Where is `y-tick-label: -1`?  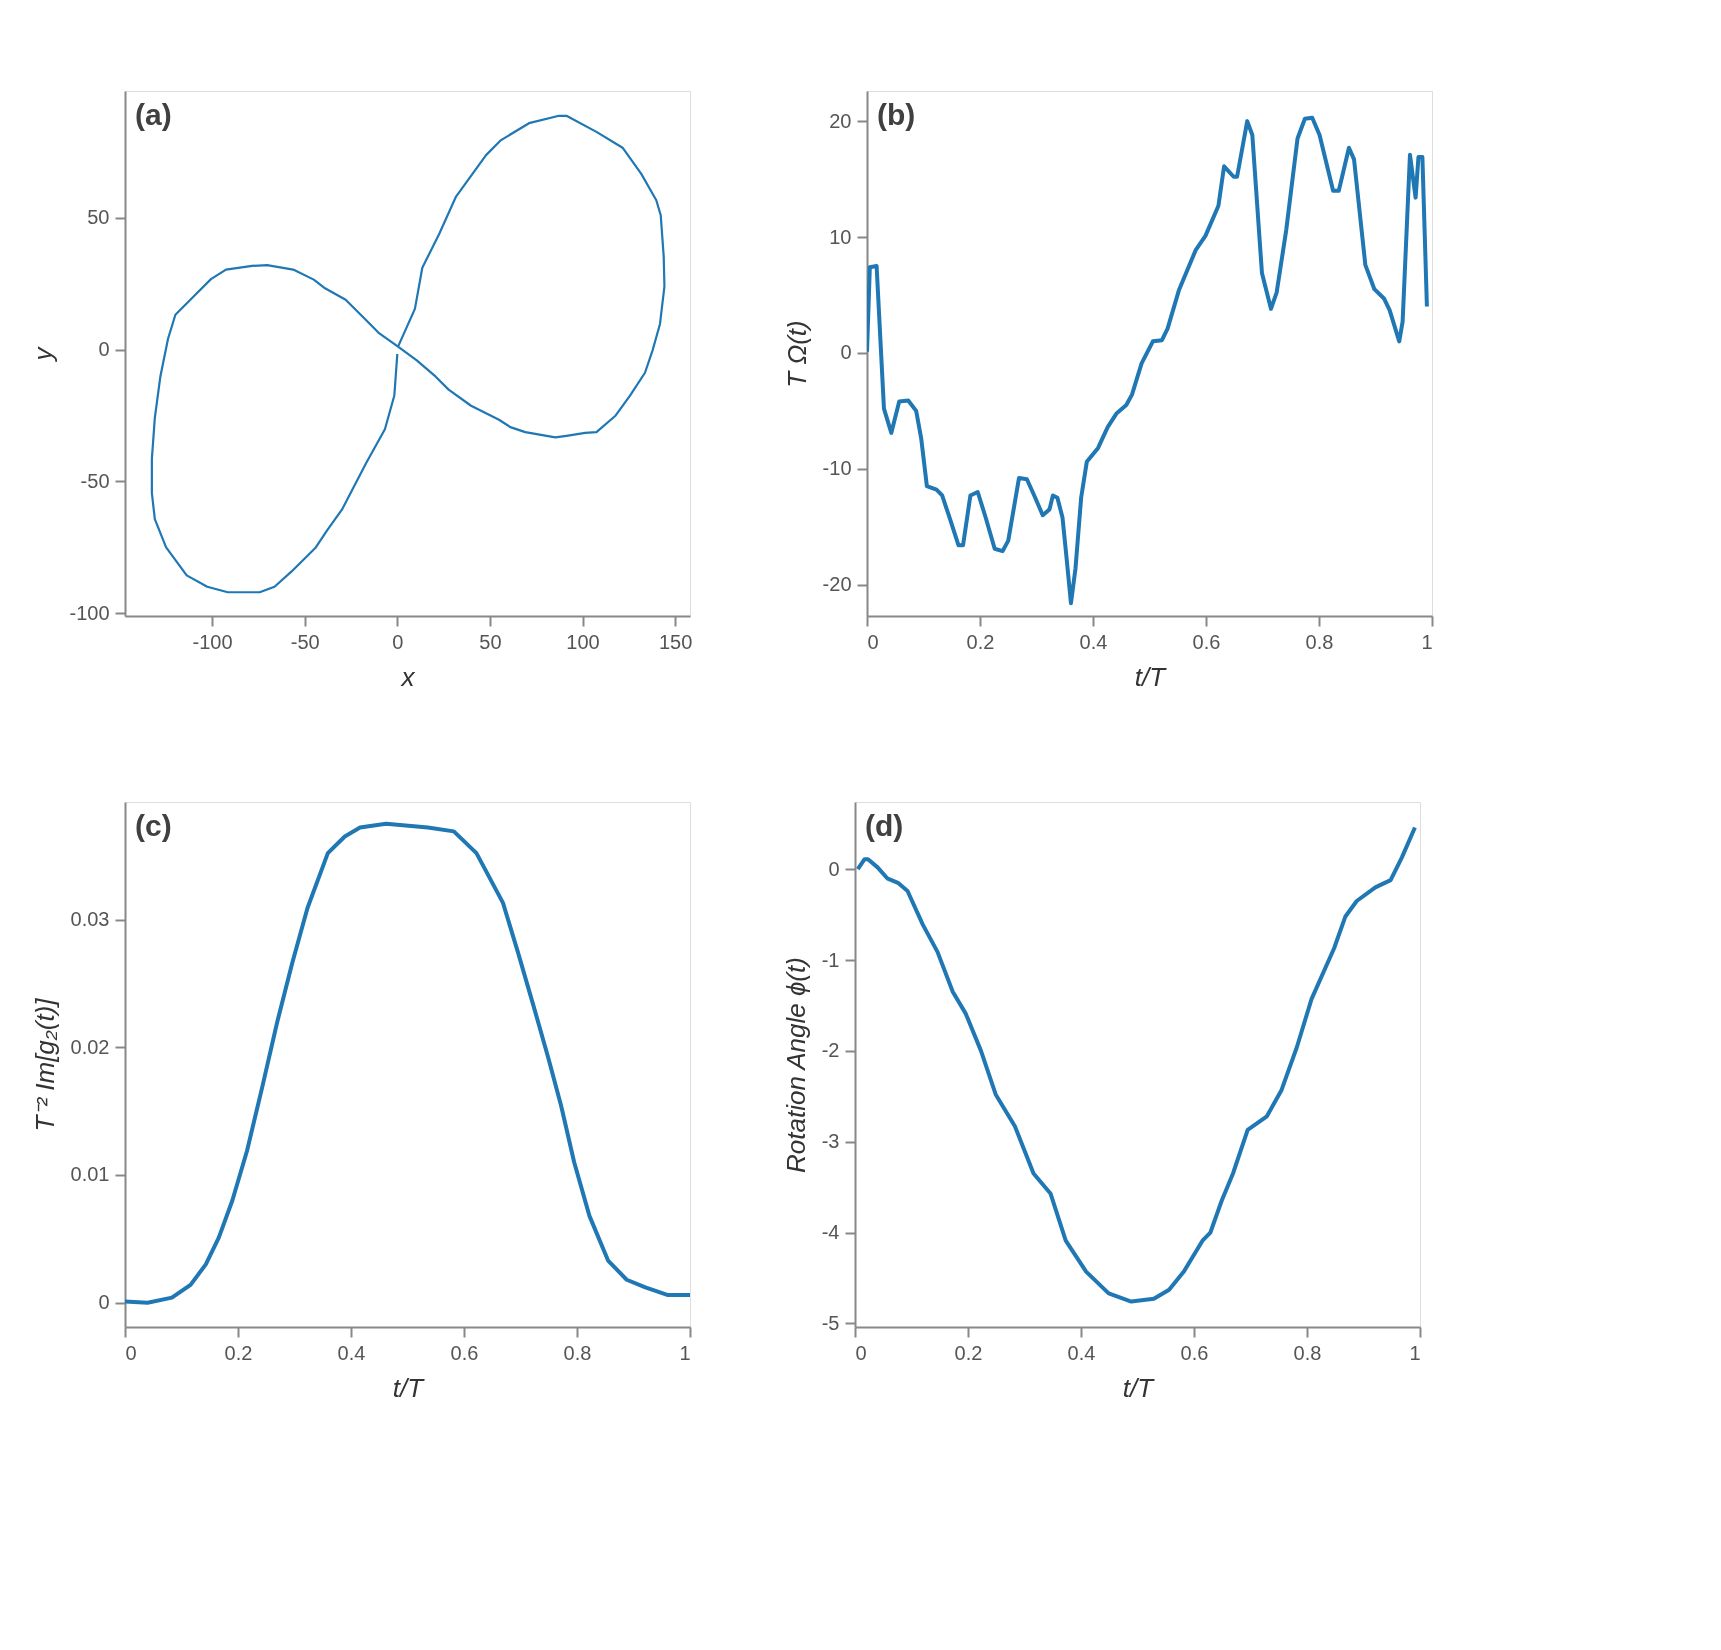 y-tick-label: -1 is located at coordinates (830, 959).